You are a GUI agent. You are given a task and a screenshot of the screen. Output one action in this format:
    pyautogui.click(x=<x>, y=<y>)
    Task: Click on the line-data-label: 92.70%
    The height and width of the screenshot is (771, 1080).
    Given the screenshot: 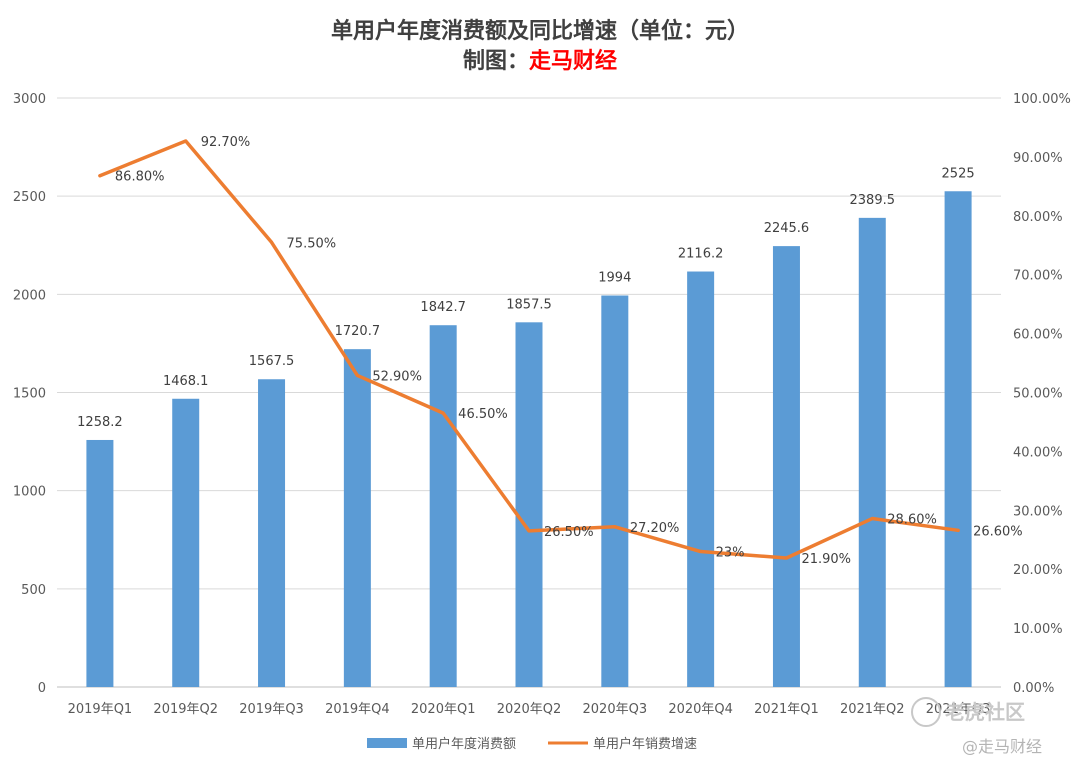 What is the action you would take?
    pyautogui.click(x=226, y=142)
    